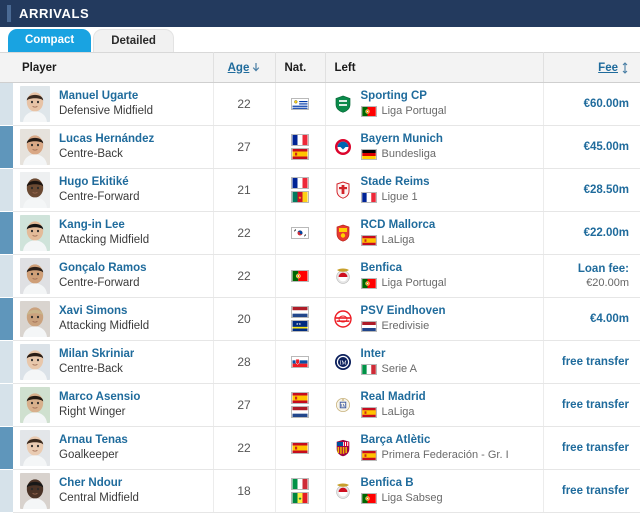 The height and width of the screenshot is (513, 640). What do you see at coordinates (434, 362) in the screenshot?
I see `cell-left-club: IM Inter Serie A` at bounding box center [434, 362].